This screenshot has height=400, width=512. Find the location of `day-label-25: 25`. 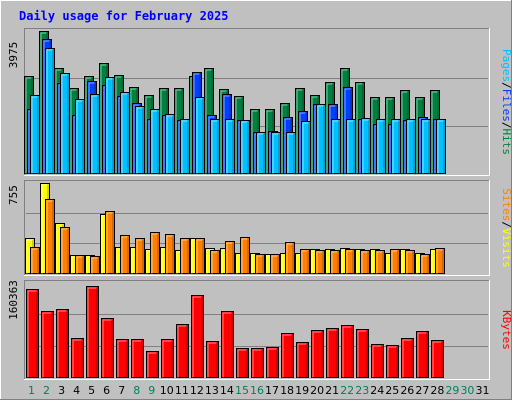

day-label-25: 25 is located at coordinates (392, 390).